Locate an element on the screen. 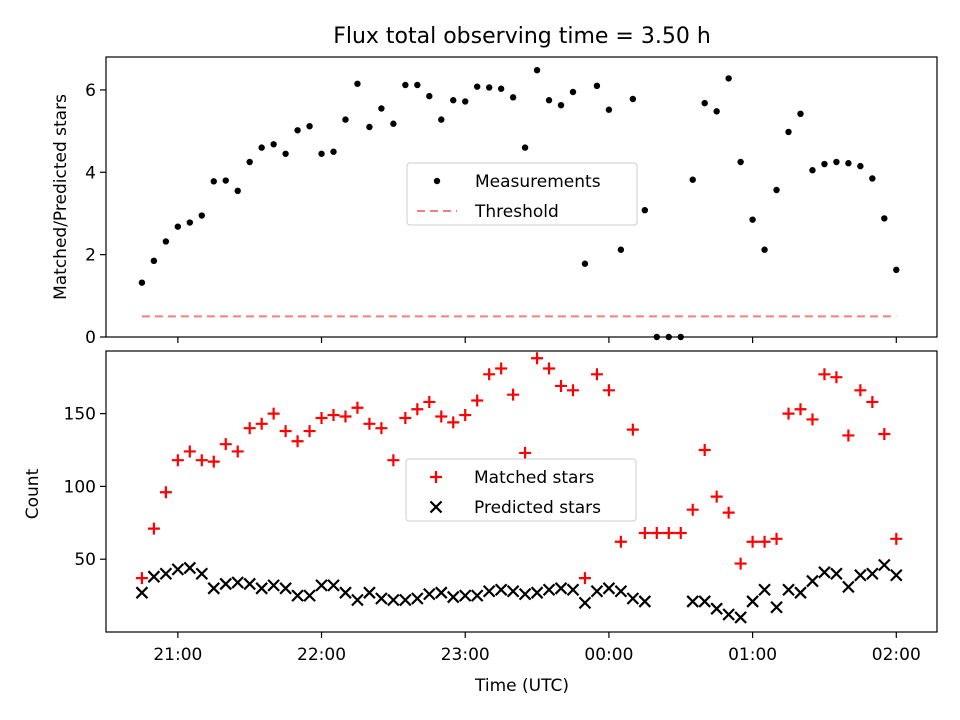  legend: Matched stars Predicted stars is located at coordinates (521, 490).